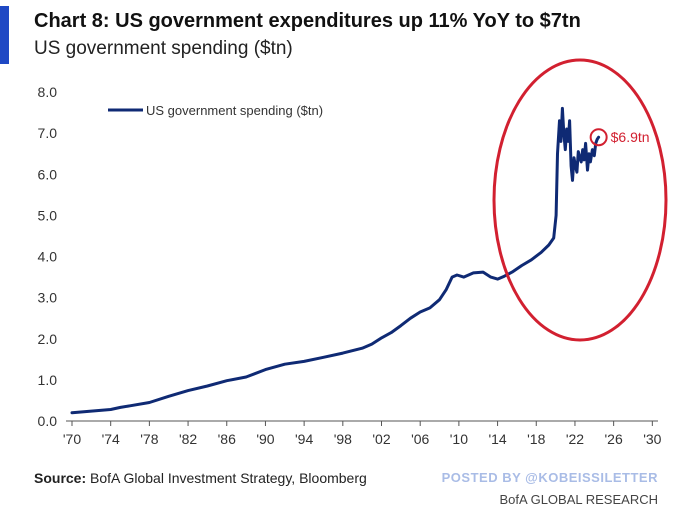 The height and width of the screenshot is (523, 680). I want to click on y-tick-label: 8.0, so click(48, 92).